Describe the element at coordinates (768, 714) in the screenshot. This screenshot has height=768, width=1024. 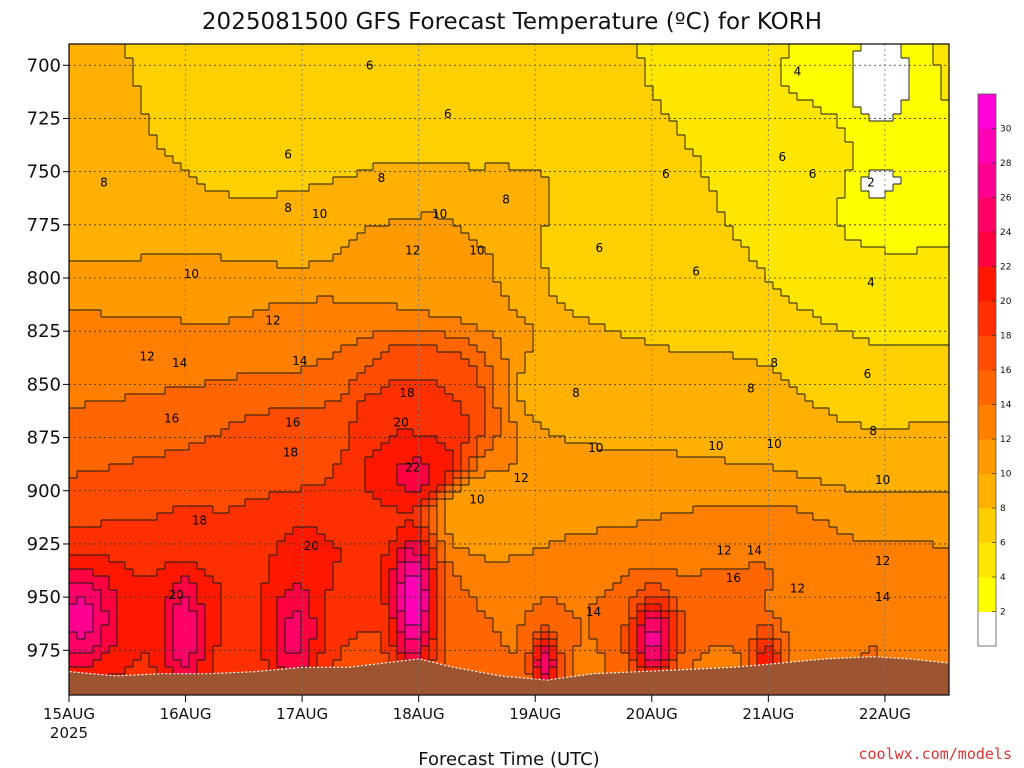
I see `x-tick-label: 21AUG` at that location.